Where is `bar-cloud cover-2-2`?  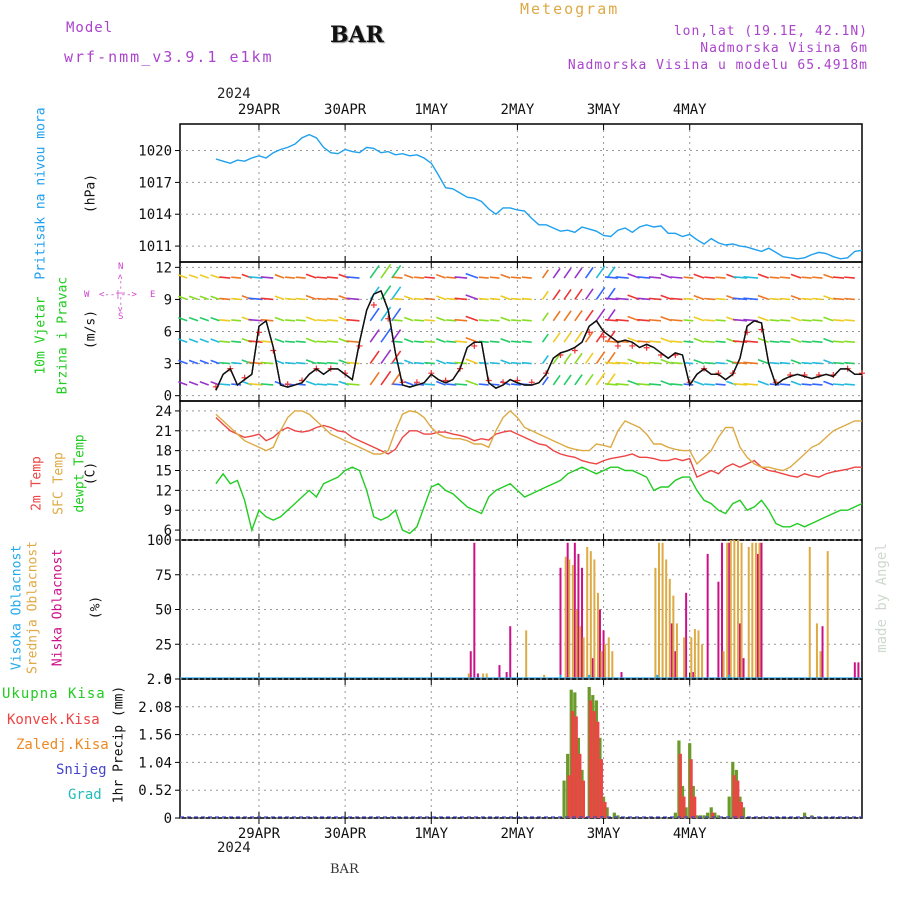 bar-cloud cover-2-2 is located at coordinates (657, 676).